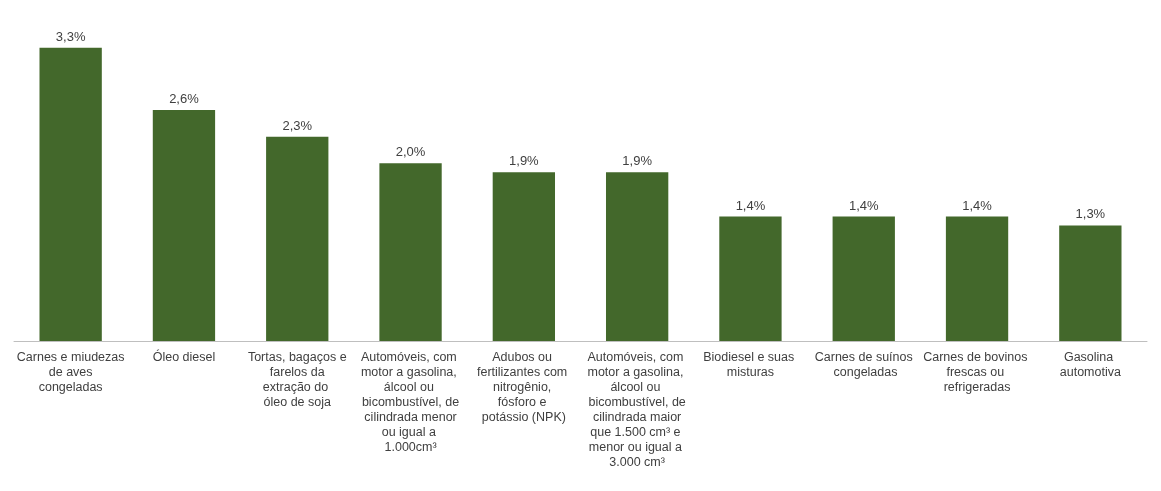 The image size is (1161, 491). I want to click on data-label: 2,6%, so click(184, 98).